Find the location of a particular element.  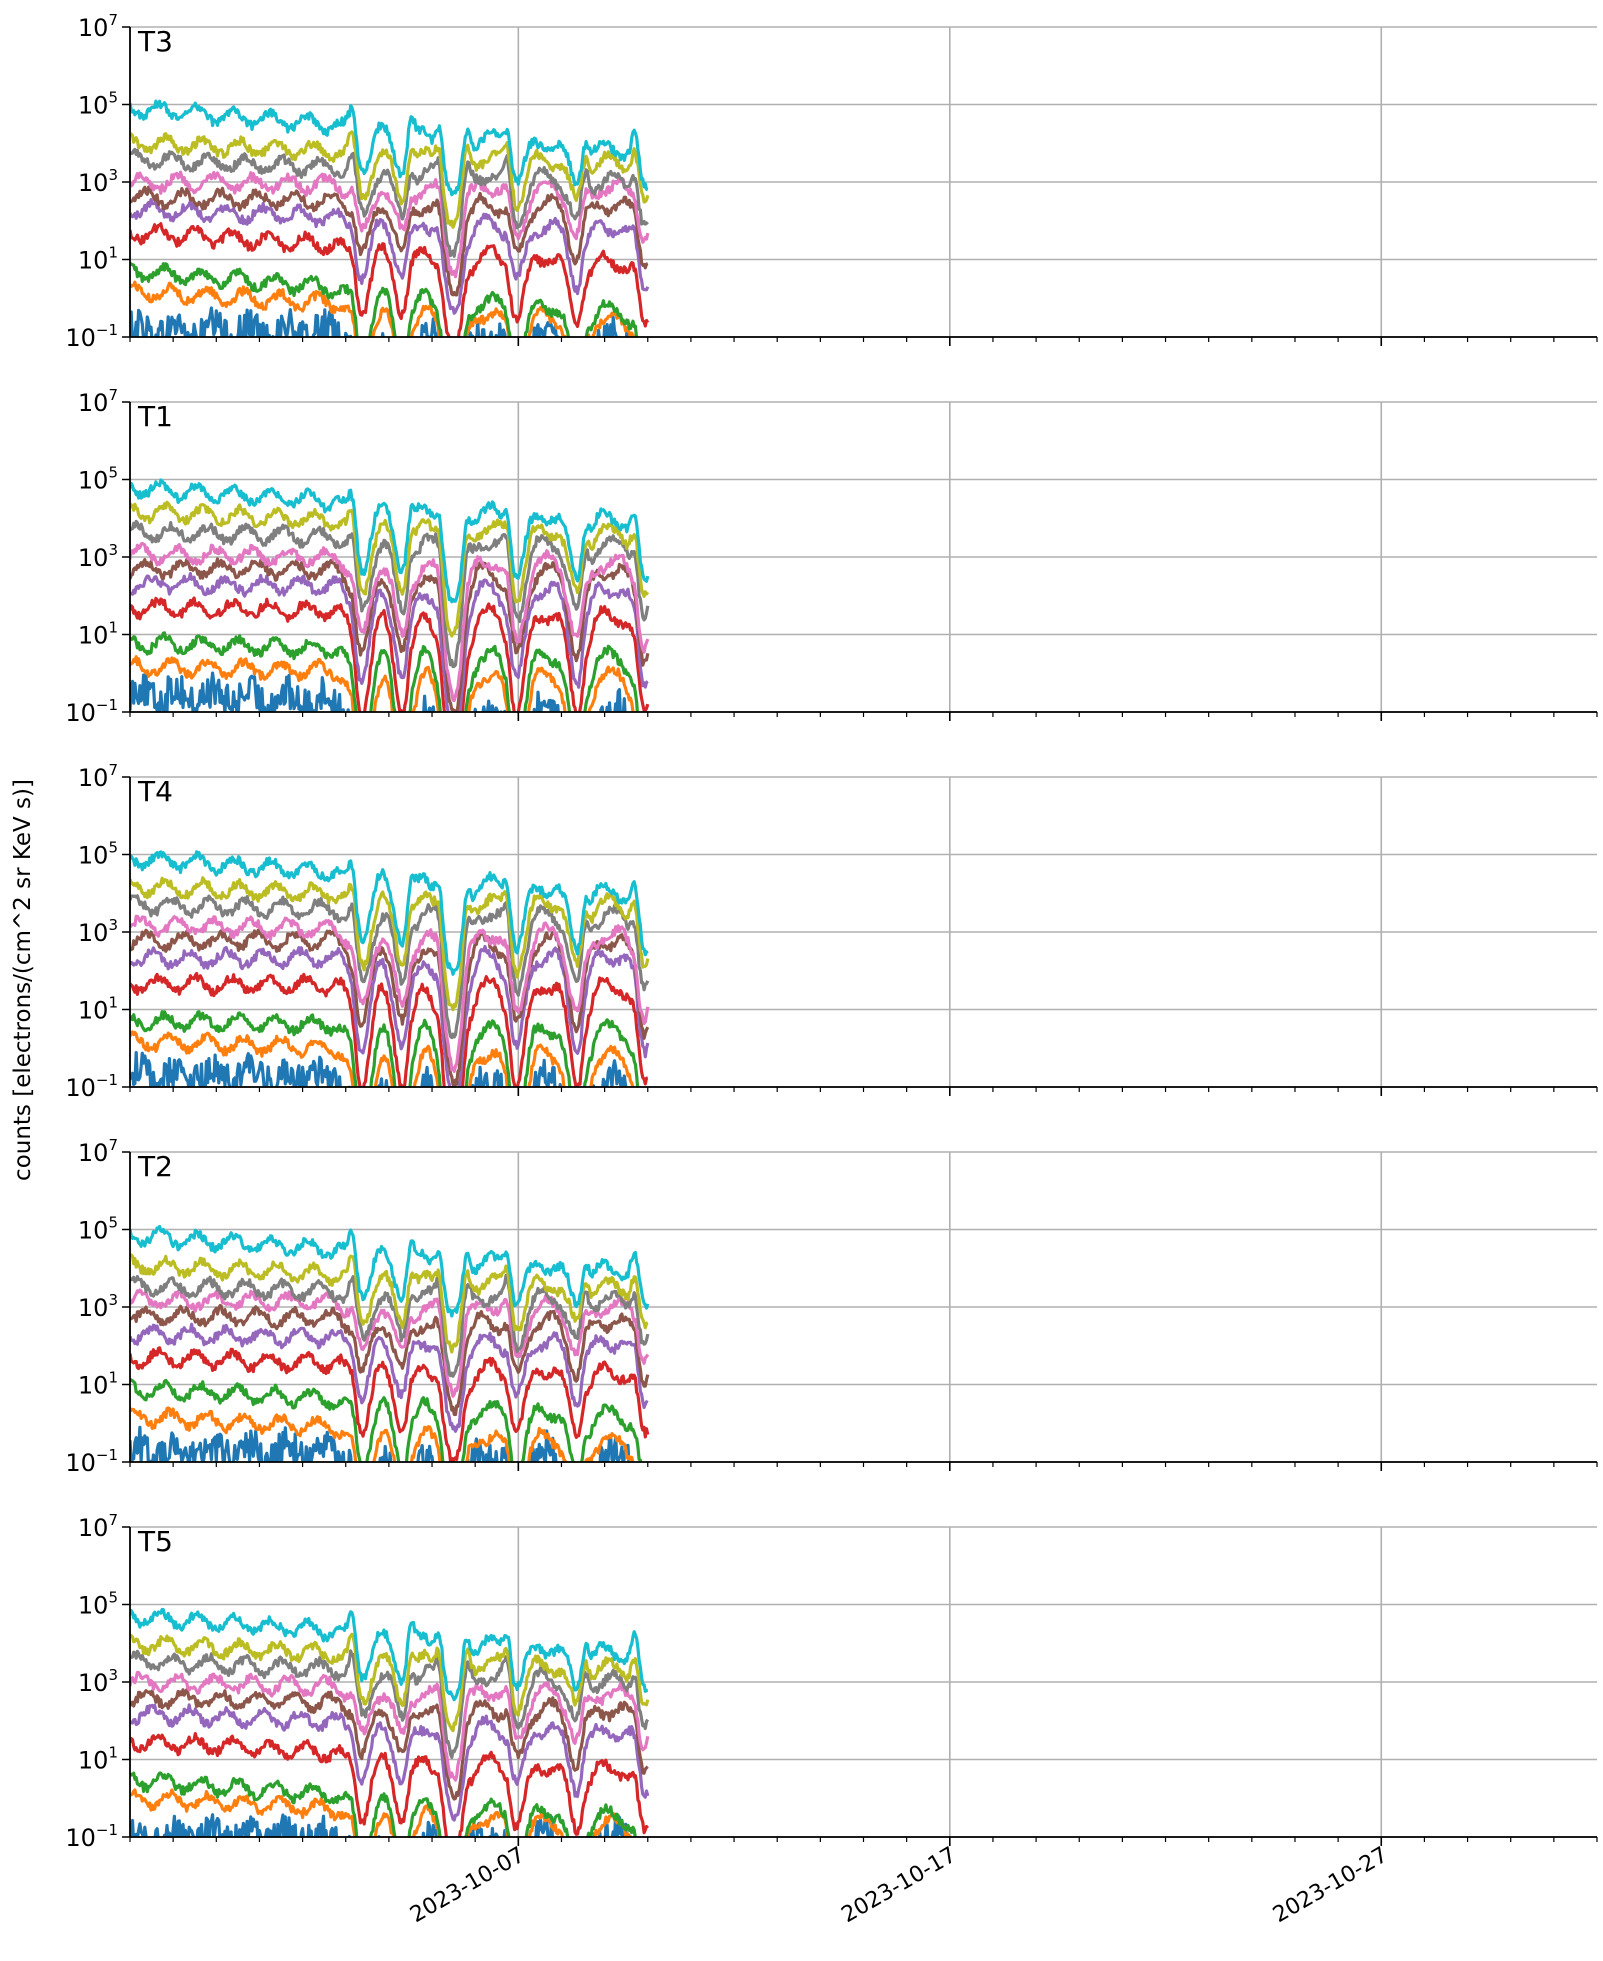

panel-title: T4 is located at coordinates (155, 791).